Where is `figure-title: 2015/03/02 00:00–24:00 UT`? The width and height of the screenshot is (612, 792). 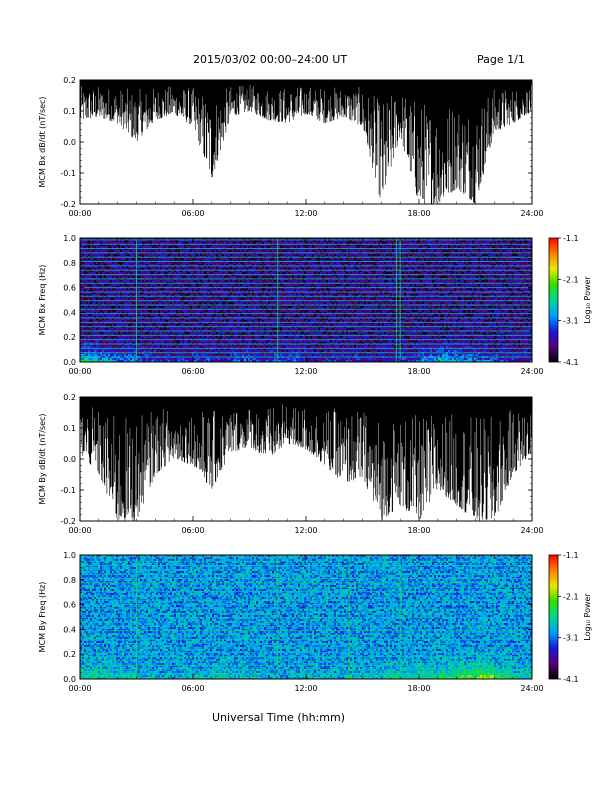 figure-title: 2015/03/02 00:00–24:00 UT is located at coordinates (270, 59).